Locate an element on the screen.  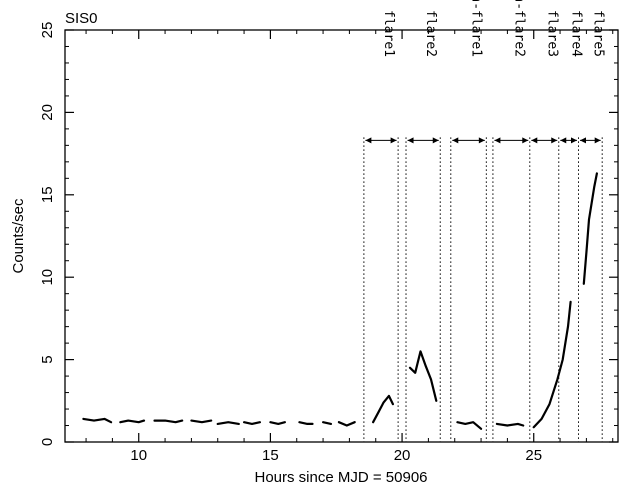
interval-label: non-flare2 is located at coordinates (518, 28).